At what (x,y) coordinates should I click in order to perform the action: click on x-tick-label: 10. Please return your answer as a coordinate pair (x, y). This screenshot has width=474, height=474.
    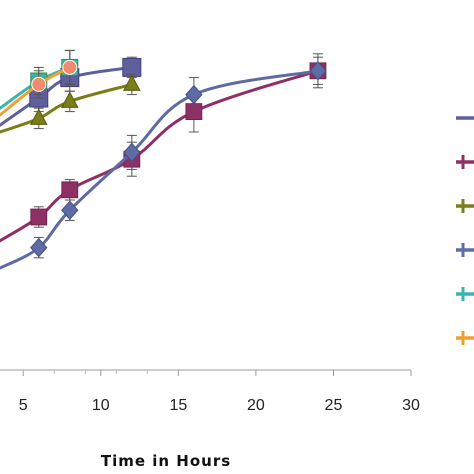
    Looking at the image, I should click on (101, 405).